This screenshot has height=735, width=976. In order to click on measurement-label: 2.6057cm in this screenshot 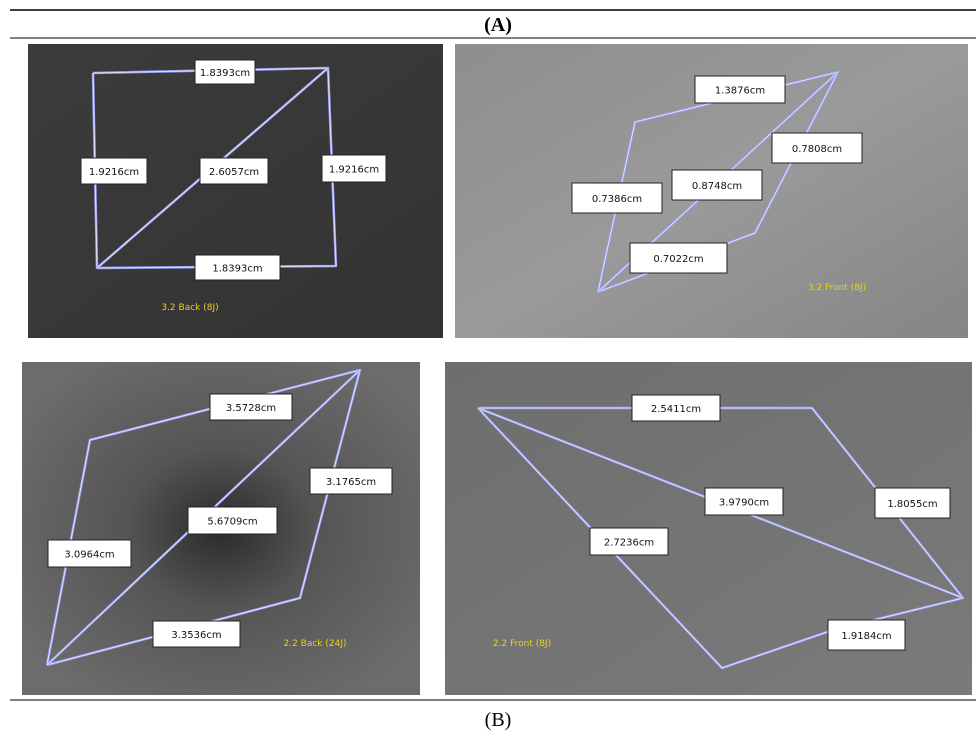, I will do `click(234, 172)`.